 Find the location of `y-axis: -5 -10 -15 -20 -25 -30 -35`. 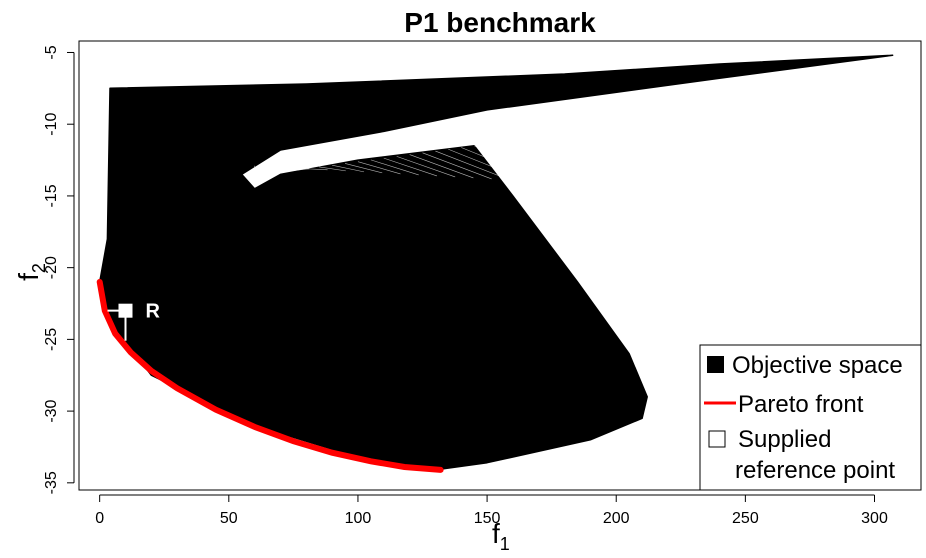

y-axis: -5 -10 -15 -20 -25 -30 -35 is located at coordinates (59, 269).